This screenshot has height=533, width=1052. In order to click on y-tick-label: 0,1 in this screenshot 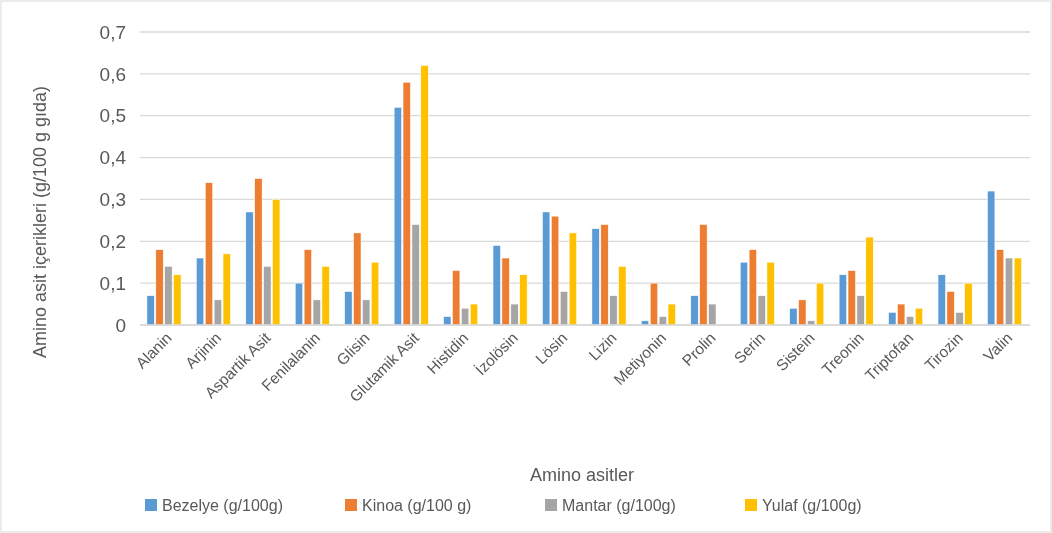, I will do `click(112, 283)`.